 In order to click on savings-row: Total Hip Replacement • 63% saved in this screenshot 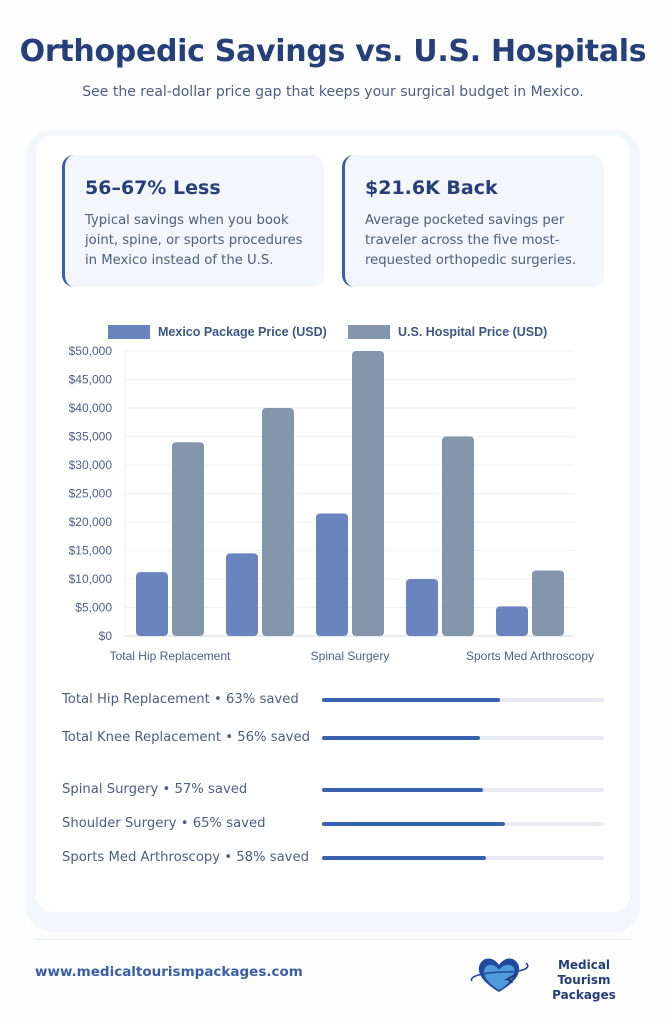, I will do `click(333, 700)`.